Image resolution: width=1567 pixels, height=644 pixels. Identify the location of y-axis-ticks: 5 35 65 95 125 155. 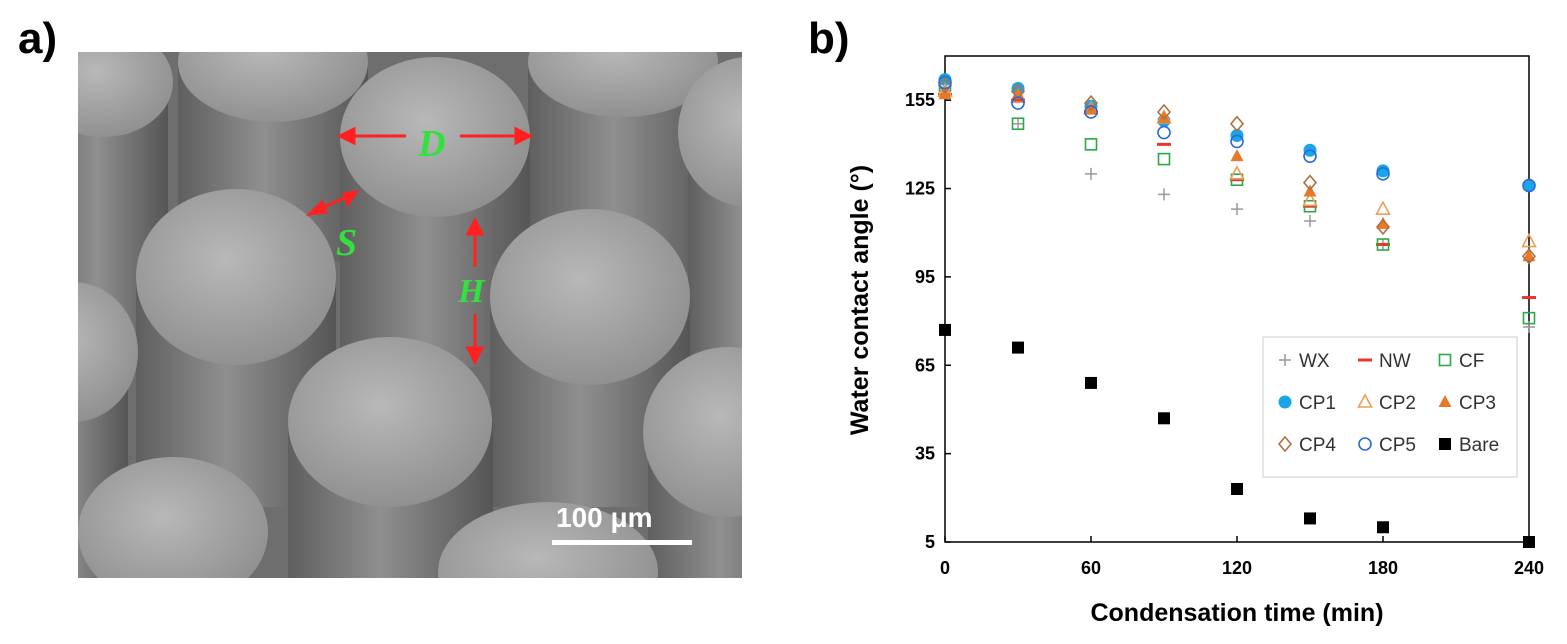
(928, 321).